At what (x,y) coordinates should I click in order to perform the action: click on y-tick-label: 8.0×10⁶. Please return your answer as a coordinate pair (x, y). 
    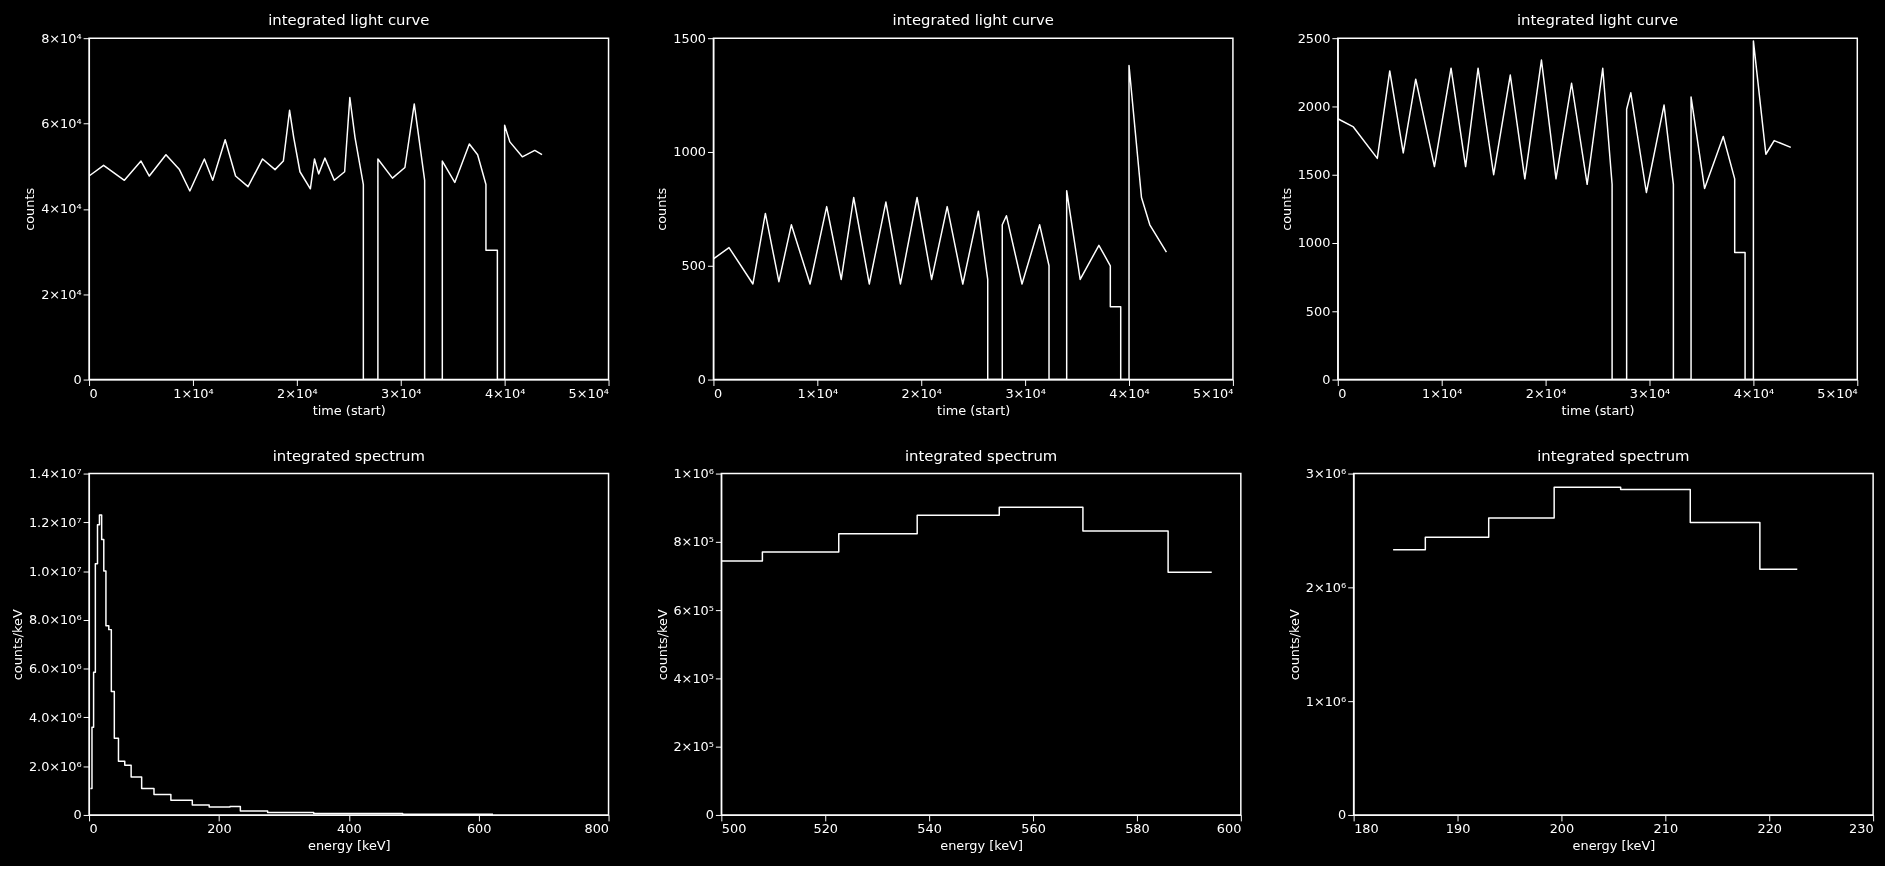
    Looking at the image, I should click on (55, 620).